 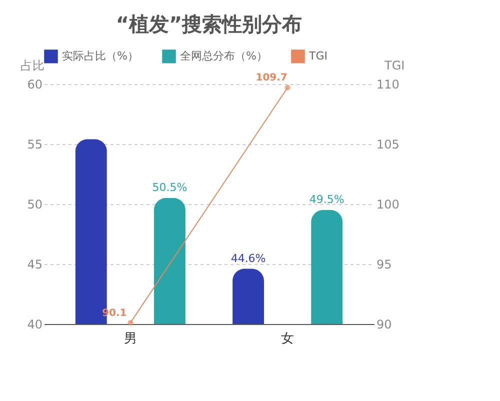 I want to click on y-axis-title: 占比, so click(x=32, y=65).